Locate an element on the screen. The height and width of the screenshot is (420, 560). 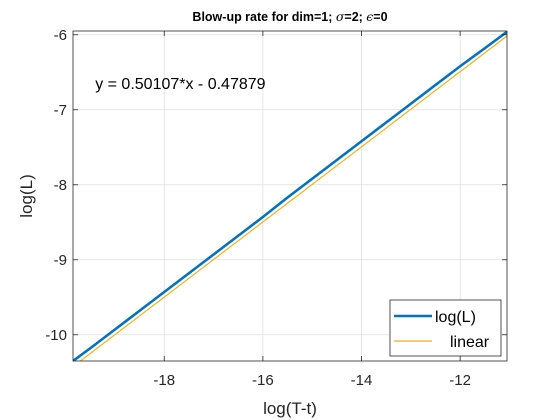
y-tick-label-neg7: -7 is located at coordinates (60, 110).